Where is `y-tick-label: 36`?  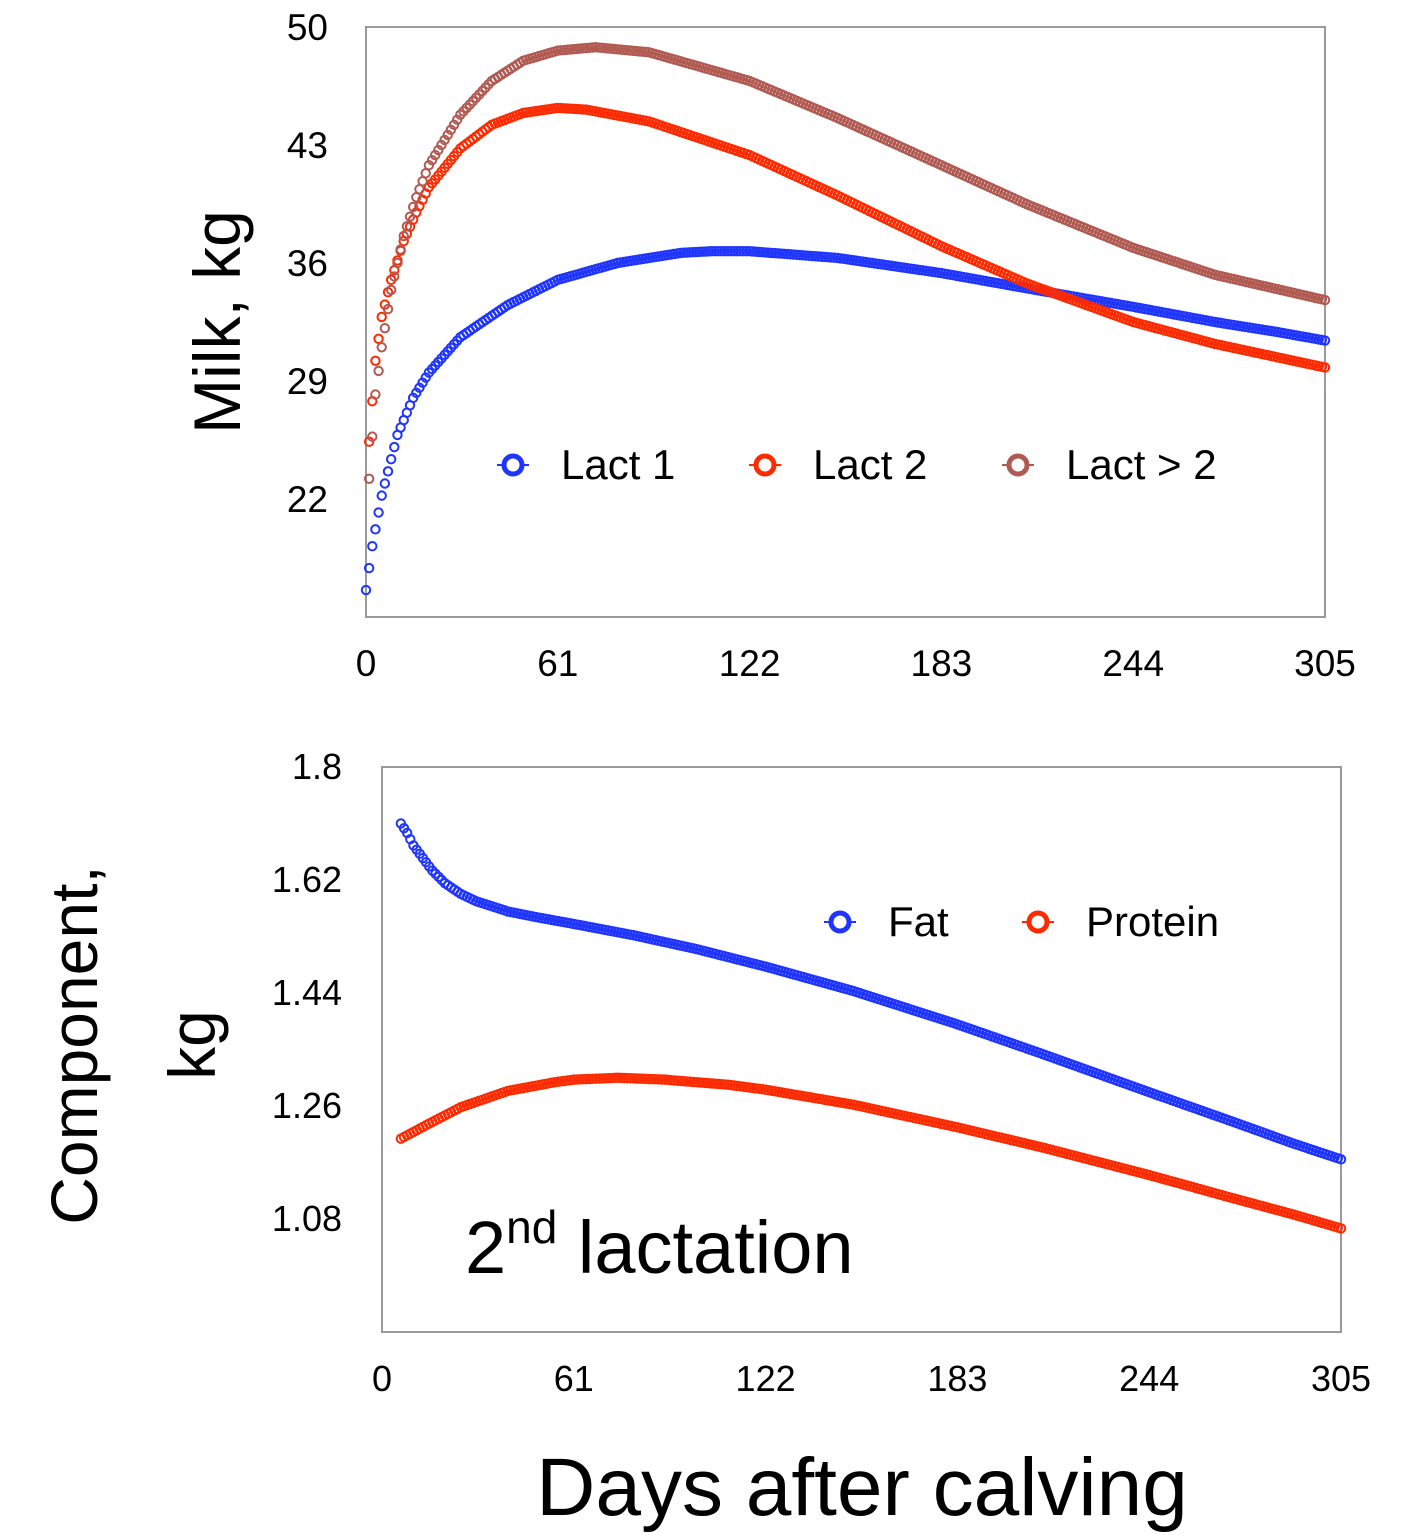
y-tick-label: 36 is located at coordinates (307, 263).